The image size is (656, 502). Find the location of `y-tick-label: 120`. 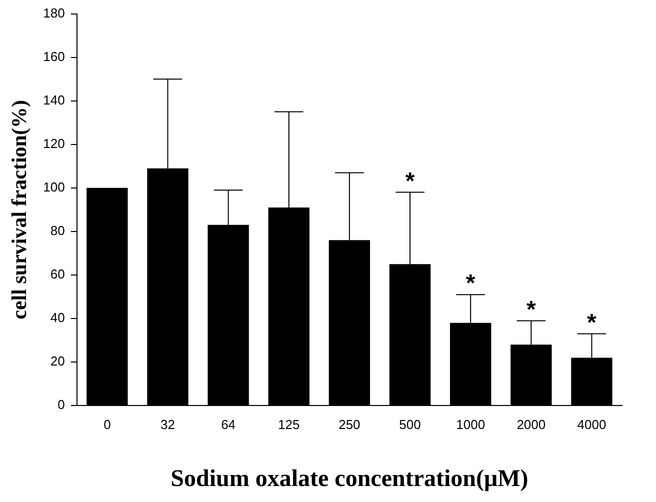

y-tick-label: 120 is located at coordinates (54, 143).